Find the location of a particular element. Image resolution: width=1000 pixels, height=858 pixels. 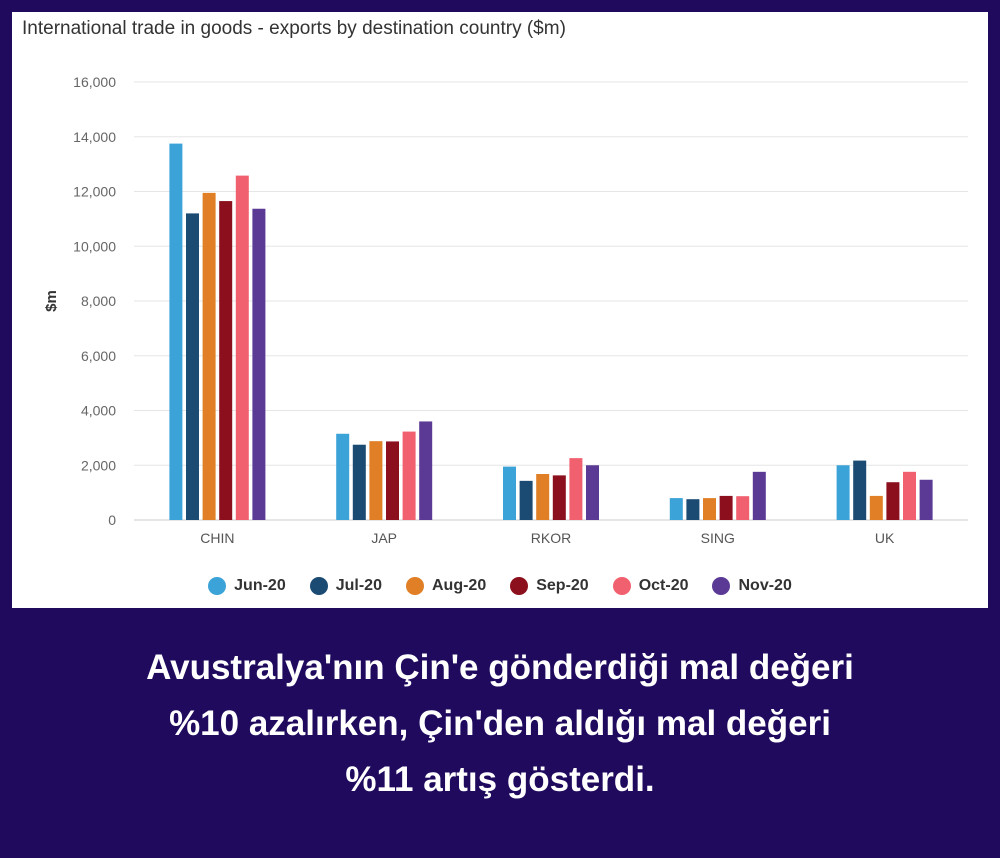

legend-item: Jul-20 is located at coordinates (345, 586).